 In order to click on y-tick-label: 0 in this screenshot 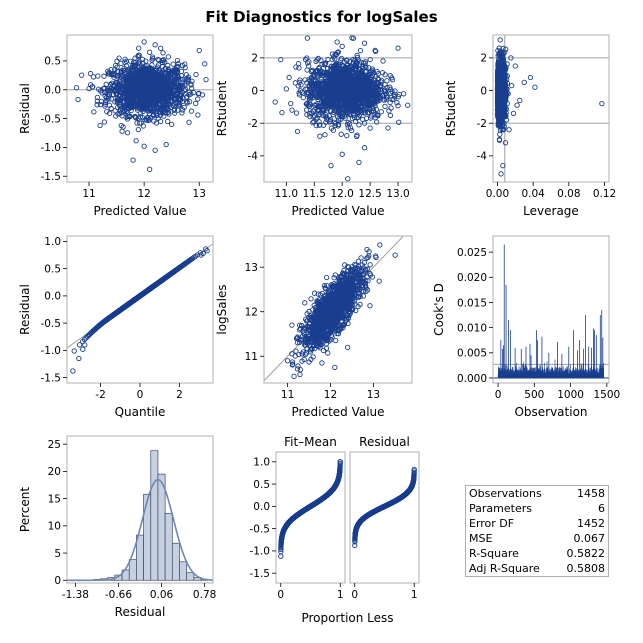, I will do `click(483, 91)`.